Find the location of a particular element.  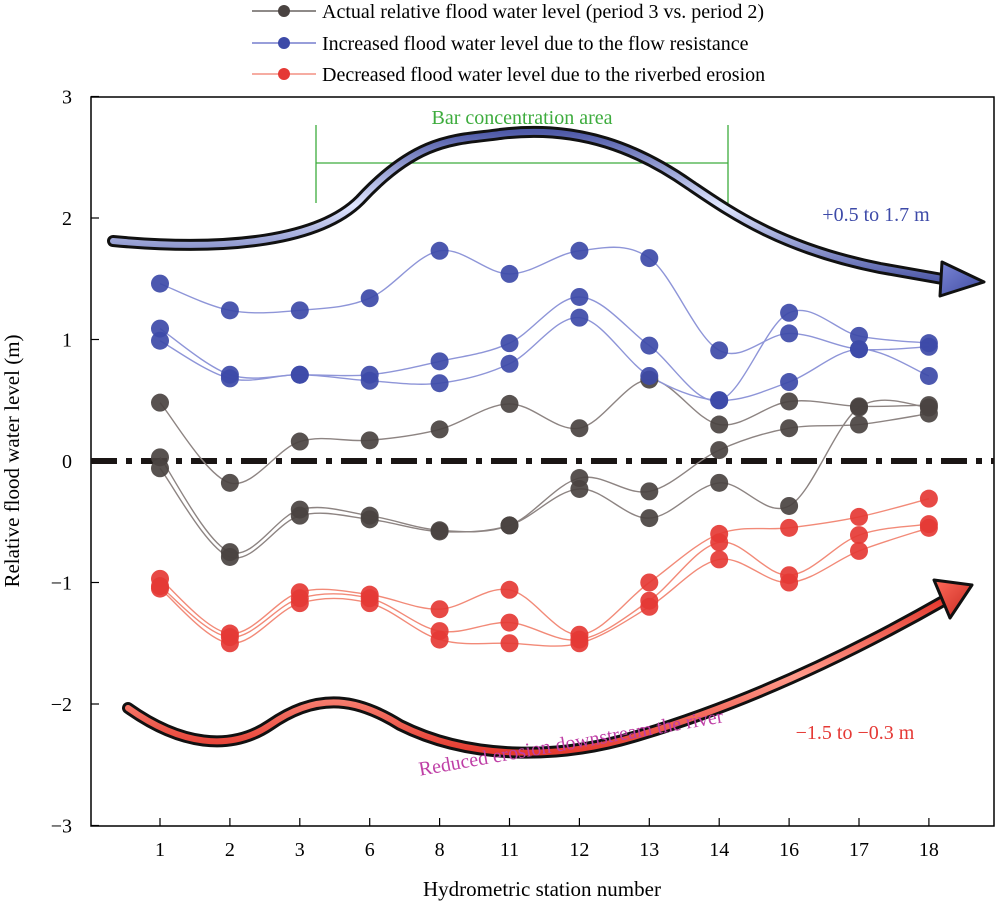

y-tick-label: −1 is located at coordinates (61, 584).